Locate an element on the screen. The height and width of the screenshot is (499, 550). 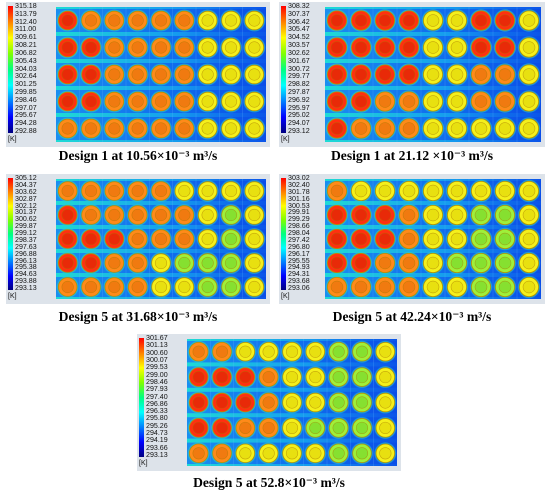
legend-tick-label: 297.93 is located at coordinates (157, 389).